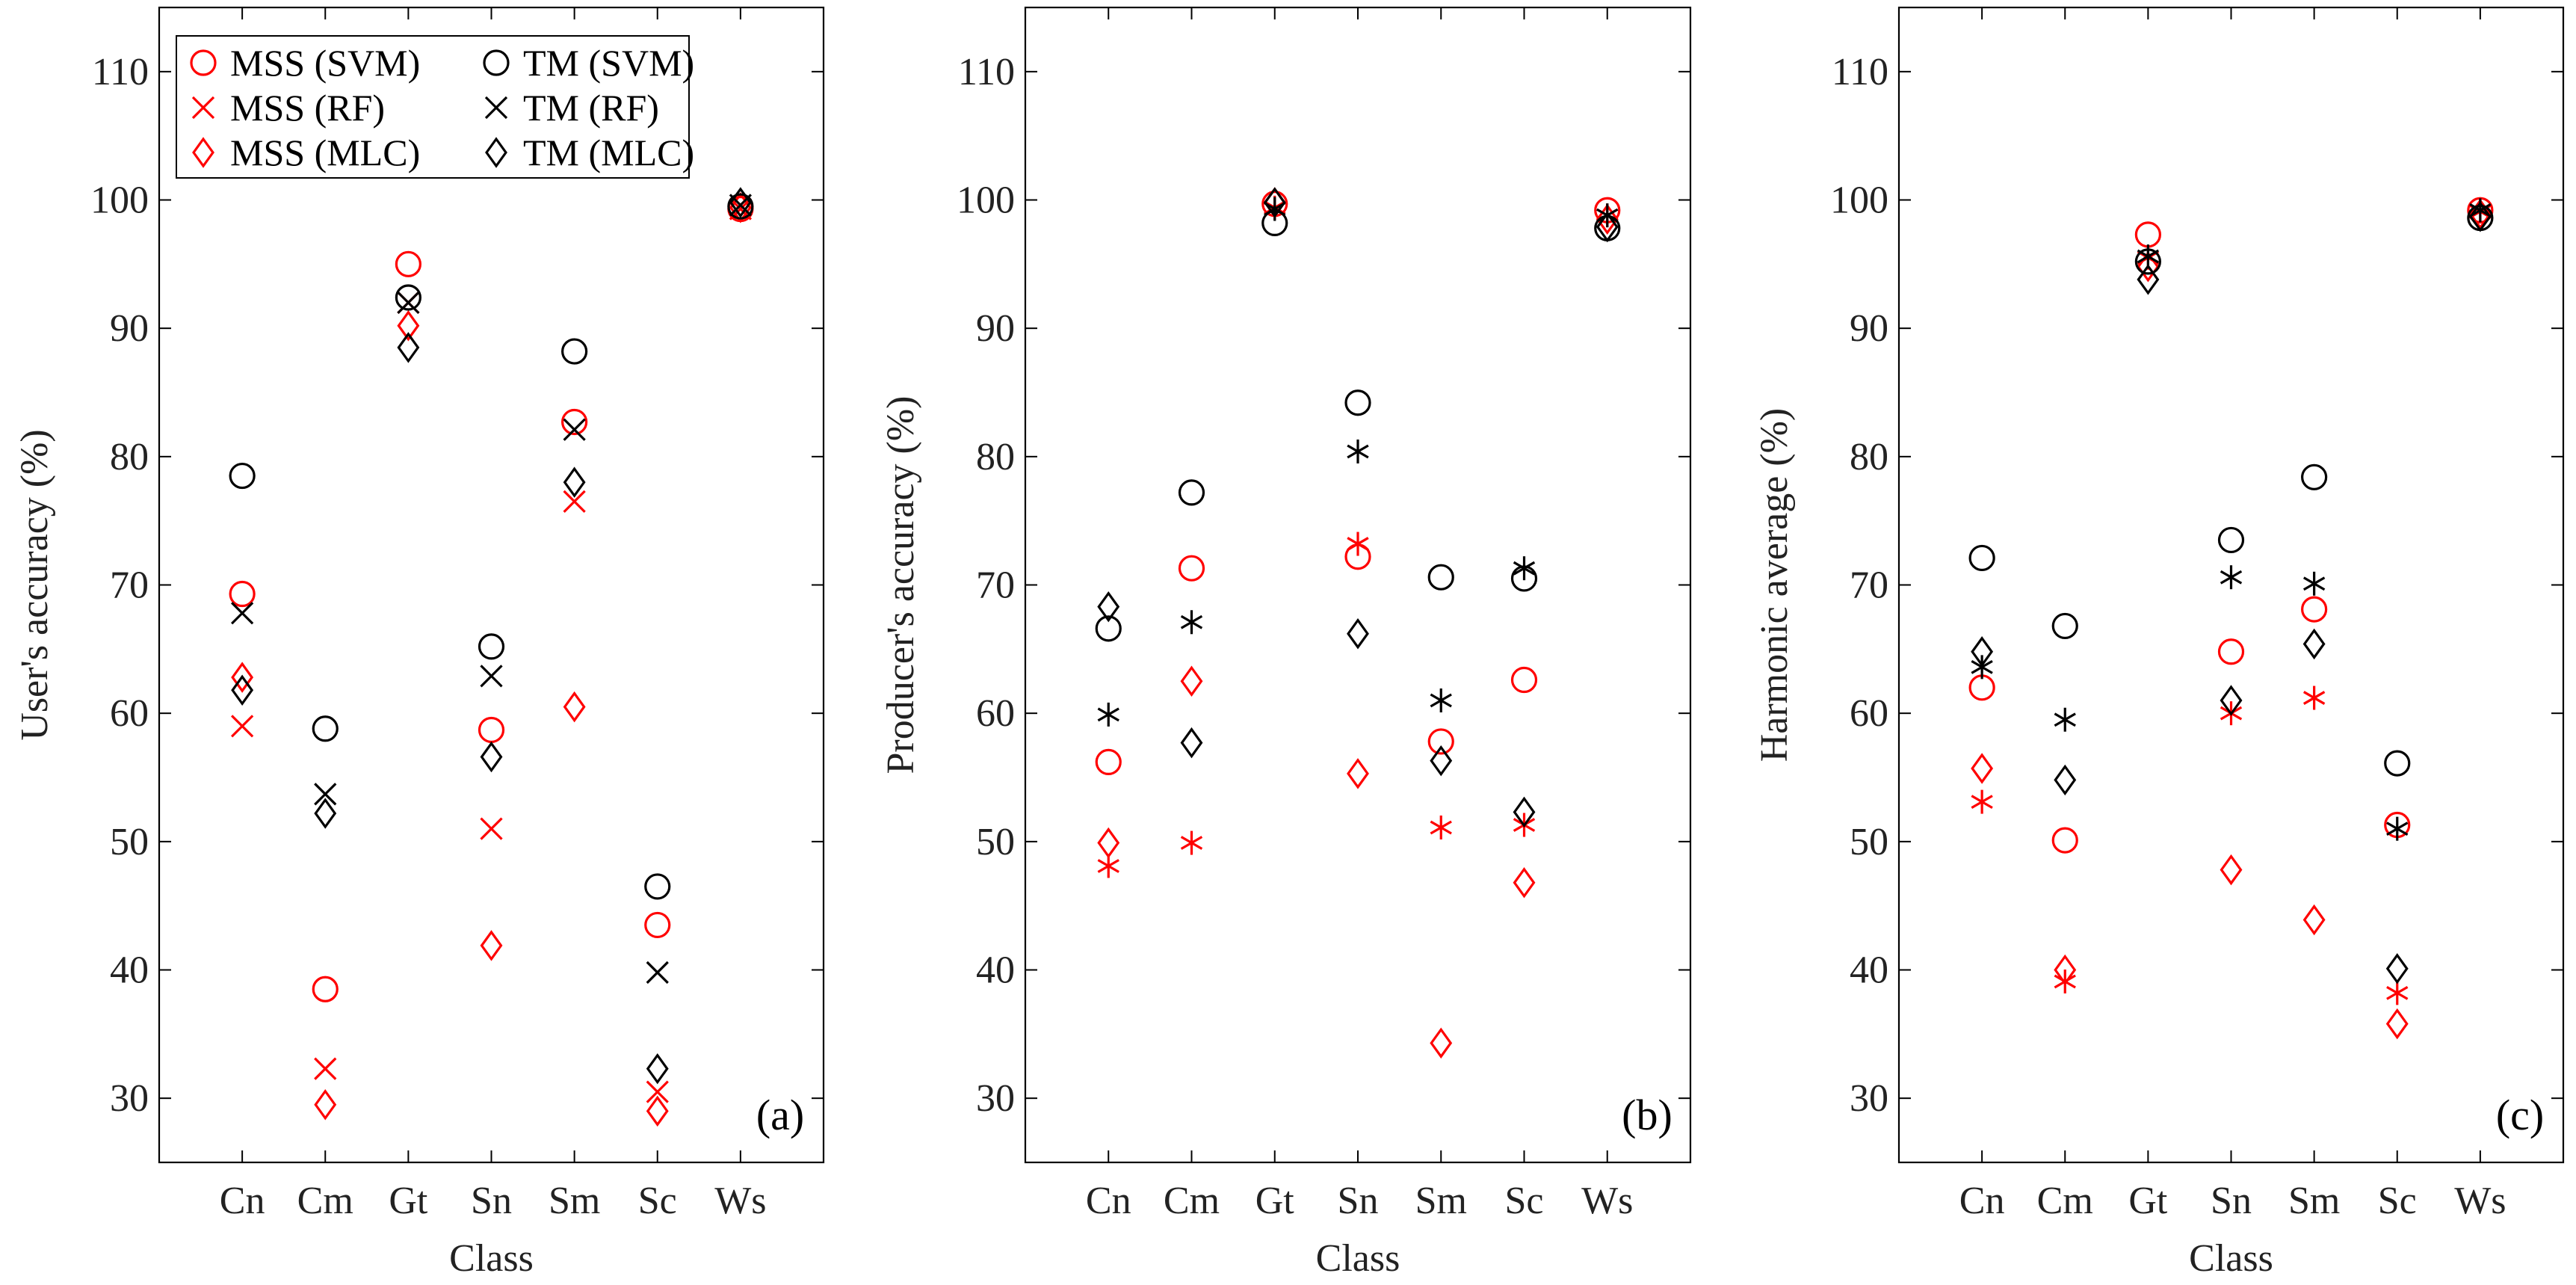 This screenshot has width=2576, height=1285. I want to click on legend-label: TM (SVM), so click(609, 63).